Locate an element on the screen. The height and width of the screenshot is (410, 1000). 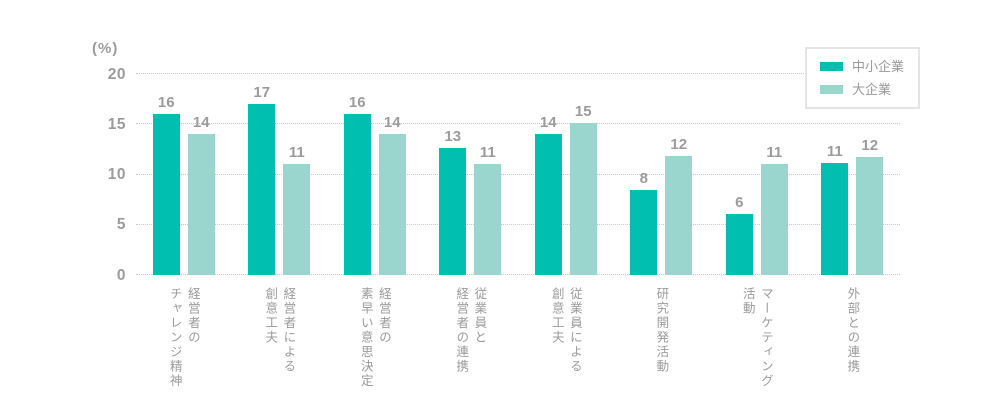
bar-group: 11 12 is located at coordinates (853, 174).